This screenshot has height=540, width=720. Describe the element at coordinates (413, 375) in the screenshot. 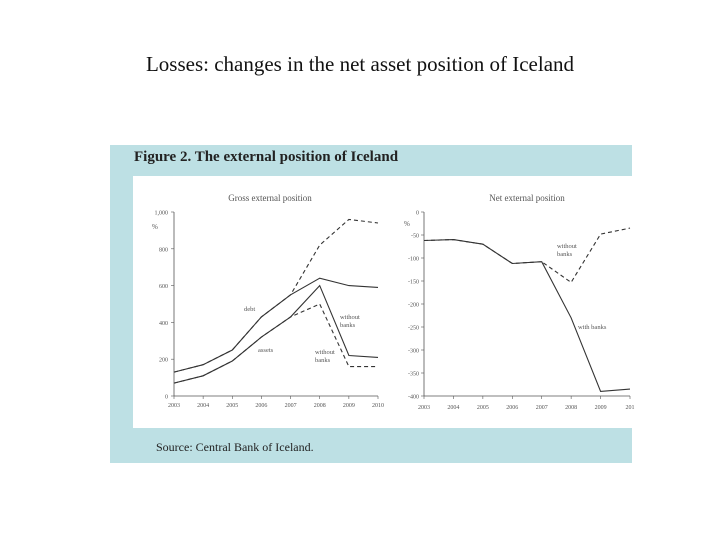

I see `y-tick-label: -350` at that location.